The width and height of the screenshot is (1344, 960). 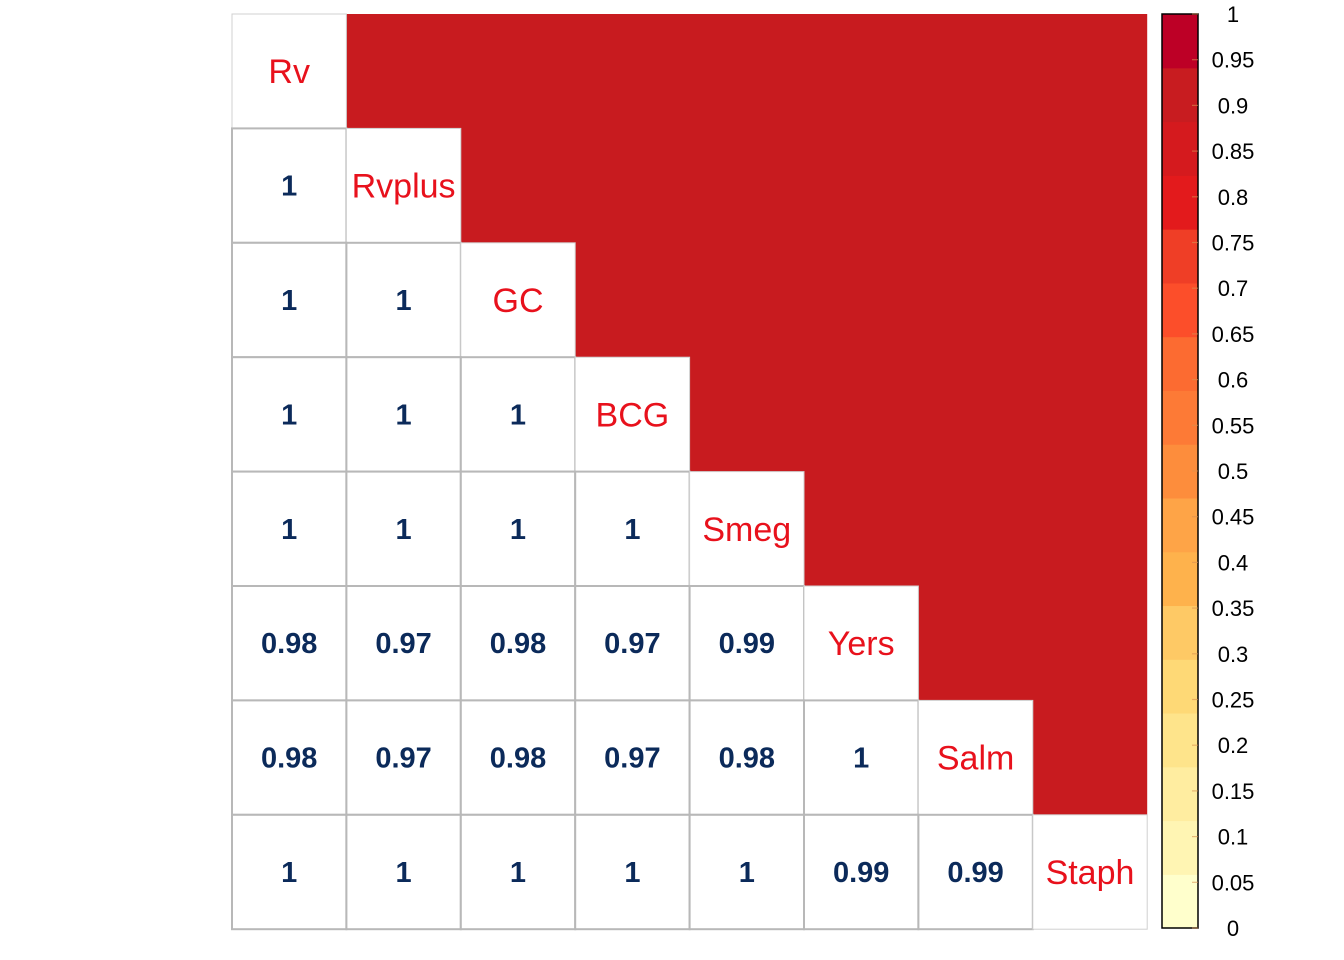 I want to click on colorbar-tick-label: 0.3, so click(x=1233, y=654).